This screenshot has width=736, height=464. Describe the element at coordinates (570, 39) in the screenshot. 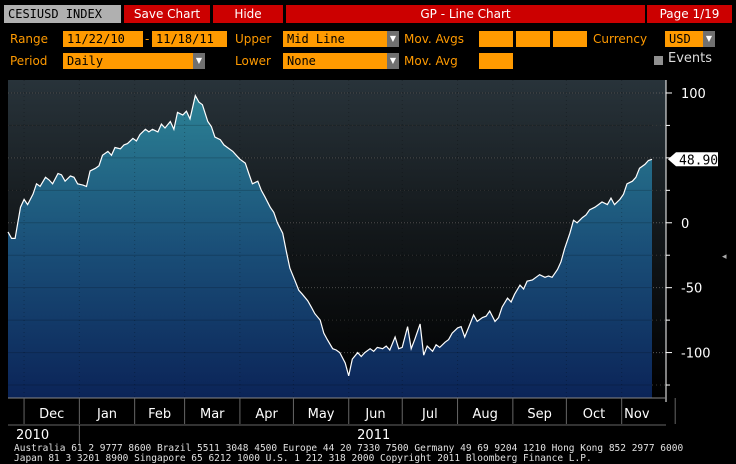

I see `mov-avg-3-field` at that location.